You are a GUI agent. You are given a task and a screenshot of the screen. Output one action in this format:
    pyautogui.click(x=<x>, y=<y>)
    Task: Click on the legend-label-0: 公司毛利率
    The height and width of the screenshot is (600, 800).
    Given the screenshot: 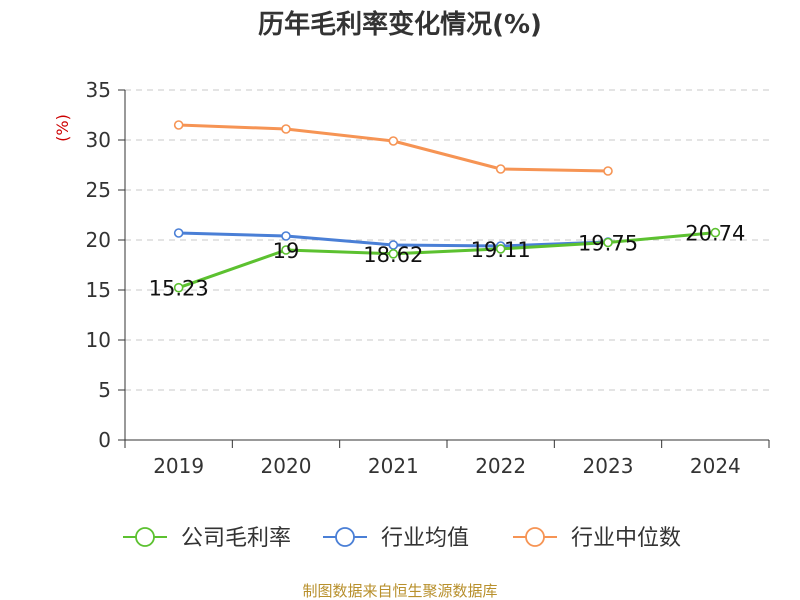 What is the action you would take?
    pyautogui.click(x=236, y=538)
    